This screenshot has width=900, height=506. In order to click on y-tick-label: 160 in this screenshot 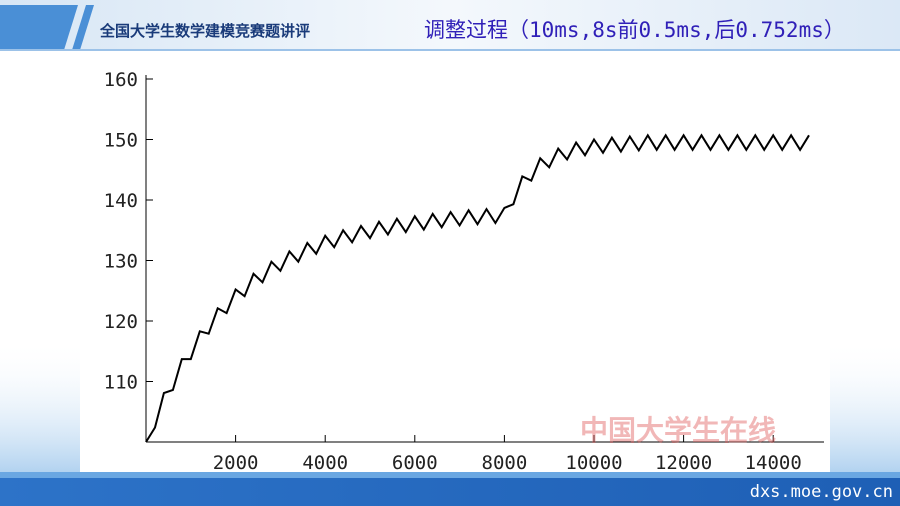, I will do `click(121, 80)`.